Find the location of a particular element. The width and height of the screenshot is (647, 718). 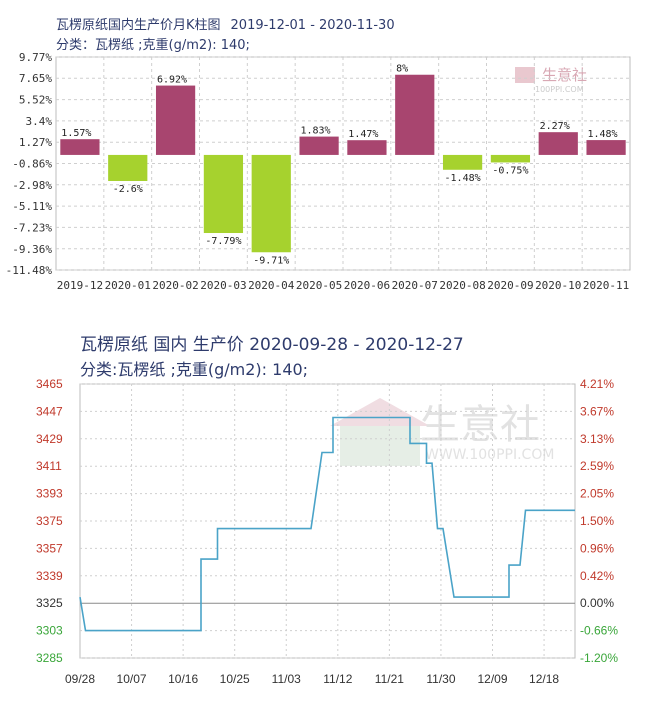

right-y-tick: 3.67% is located at coordinates (597, 411).